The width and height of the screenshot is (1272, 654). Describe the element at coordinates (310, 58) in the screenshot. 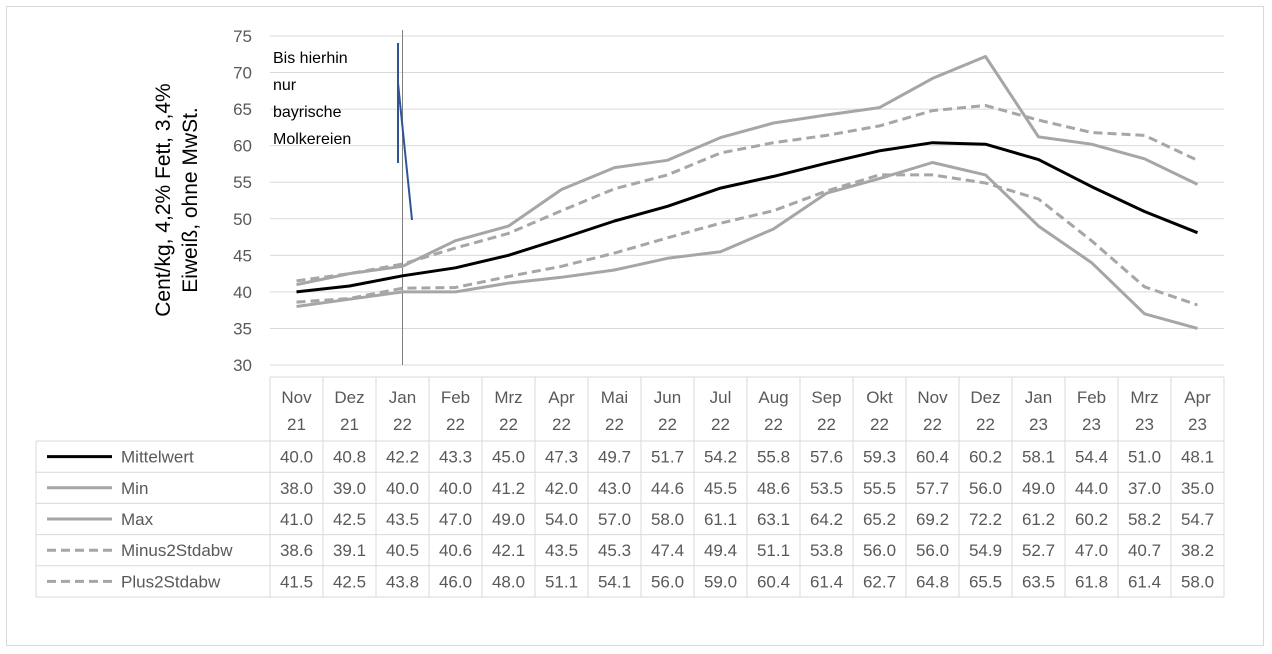

I see `annotation-text-line: Bis hierhin` at that location.